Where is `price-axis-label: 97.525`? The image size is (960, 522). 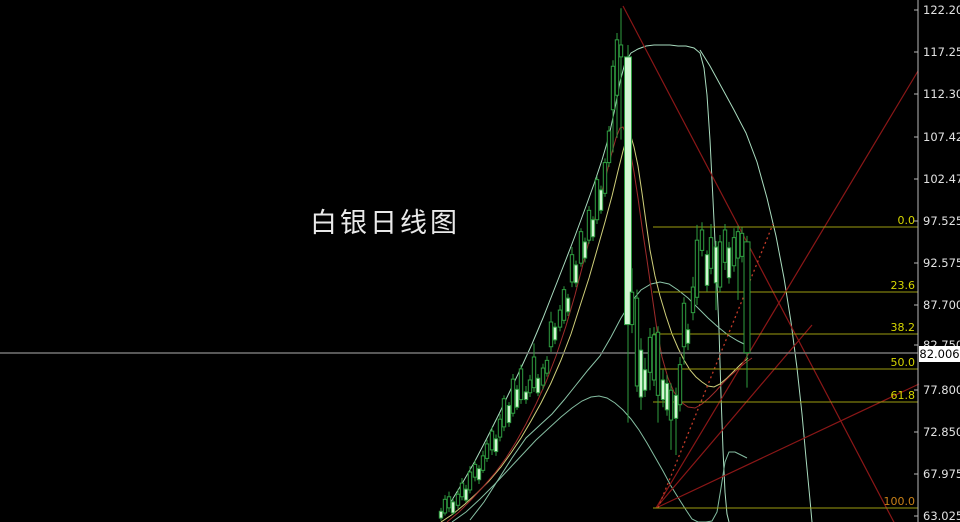 price-axis-label: 97.525 is located at coordinates (941, 221).